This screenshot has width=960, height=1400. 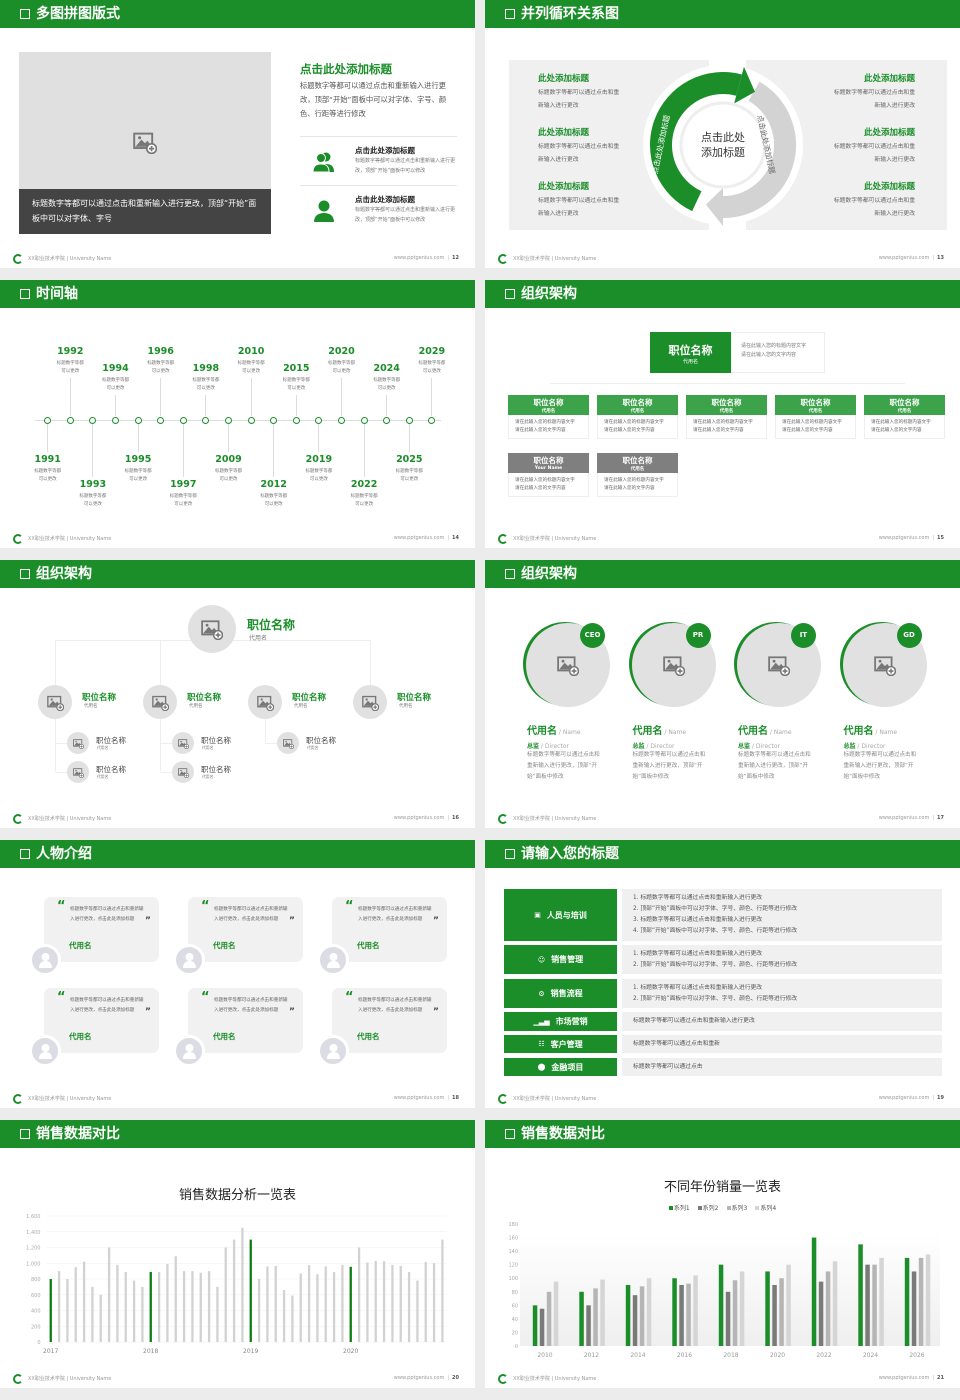 What do you see at coordinates (78, 743) in the screenshot?
I see `child-avatar` at bounding box center [78, 743].